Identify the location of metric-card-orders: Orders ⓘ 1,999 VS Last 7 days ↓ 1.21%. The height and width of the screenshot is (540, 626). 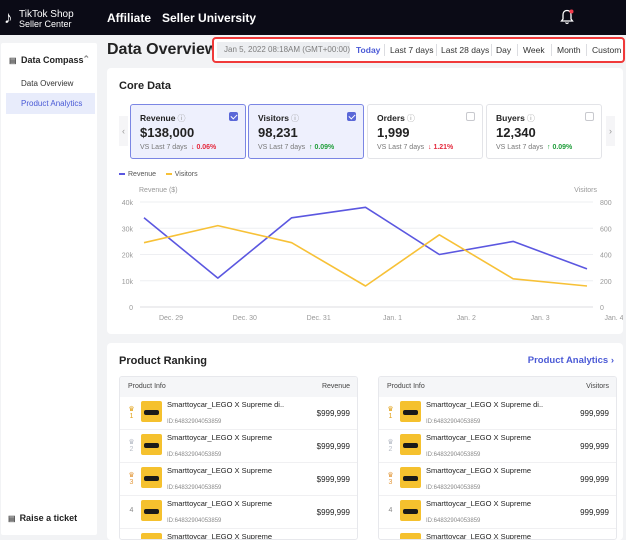
(425, 131).